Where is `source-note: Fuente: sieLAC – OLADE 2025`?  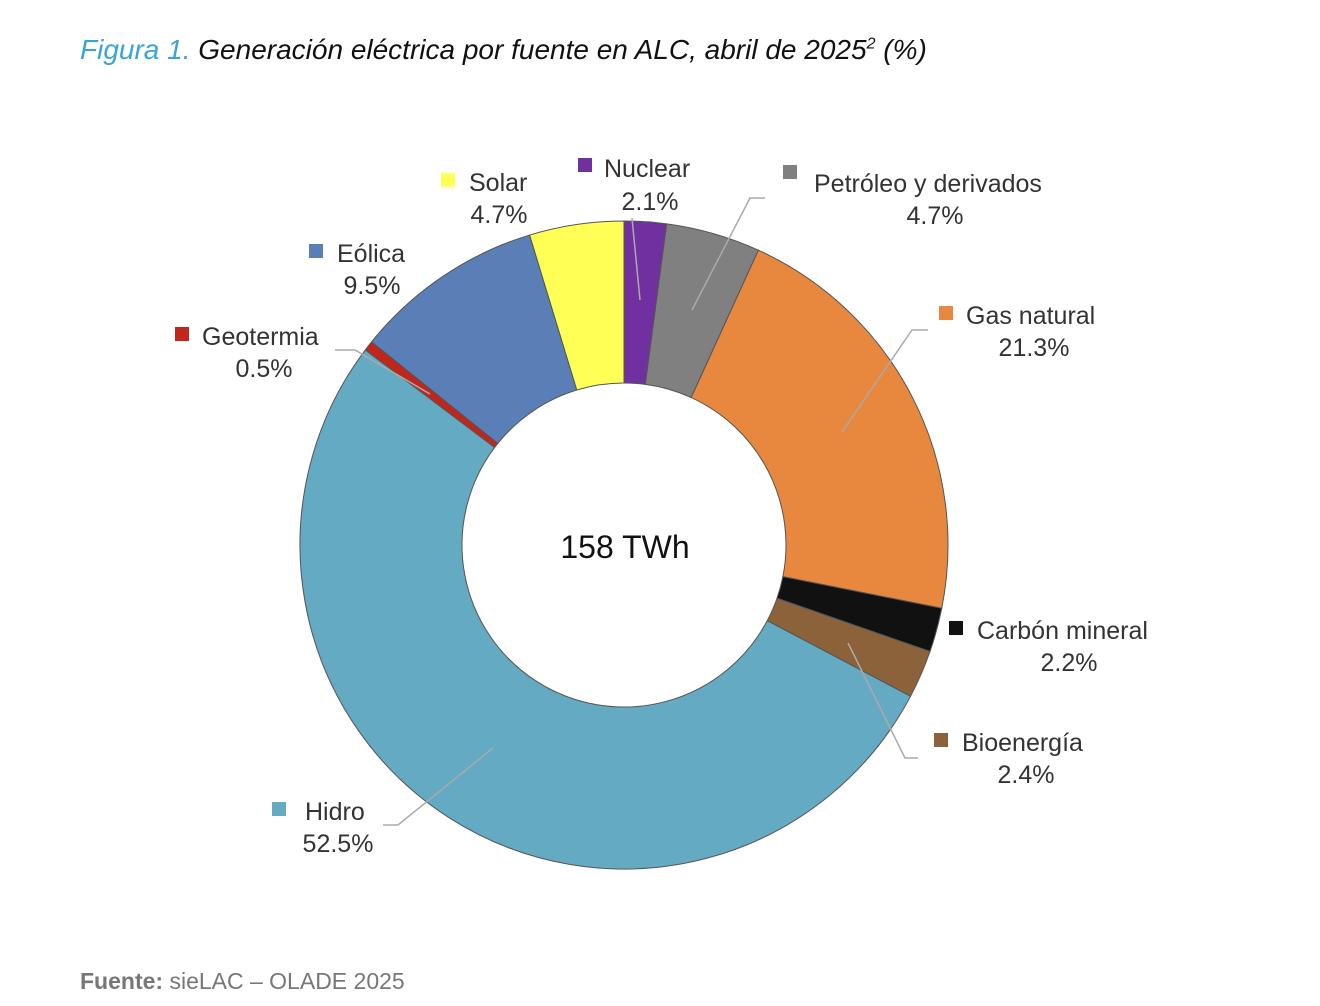
source-note: Fuente: sieLAC – OLADE 2025 is located at coordinates (242, 981).